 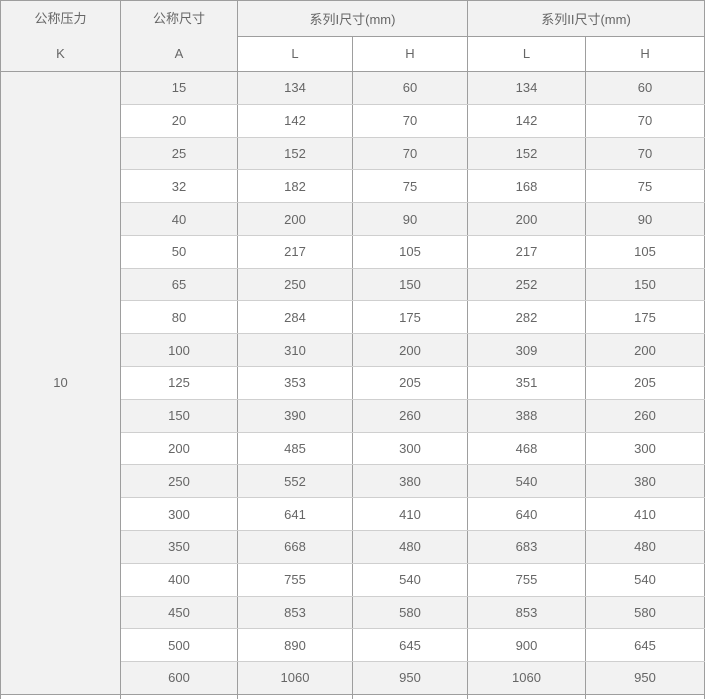 What do you see at coordinates (526, 514) in the screenshot?
I see `cell-l2: 640` at bounding box center [526, 514].